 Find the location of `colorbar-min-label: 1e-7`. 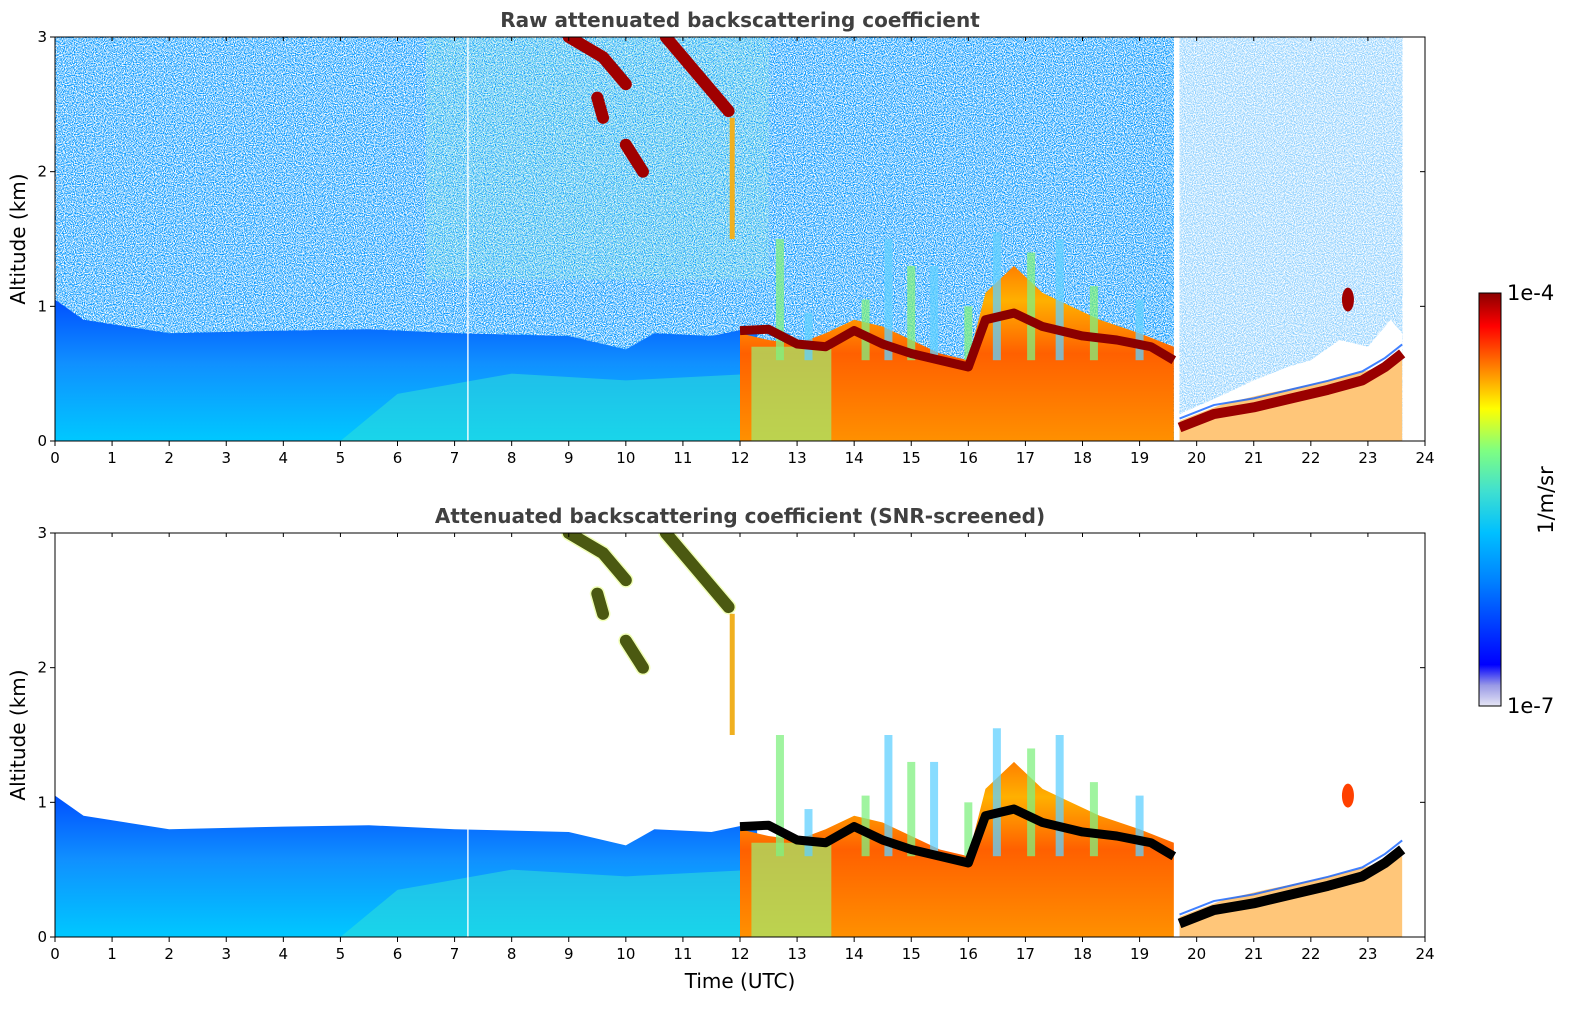

colorbar-min-label: 1e-7 is located at coordinates (1530, 706).